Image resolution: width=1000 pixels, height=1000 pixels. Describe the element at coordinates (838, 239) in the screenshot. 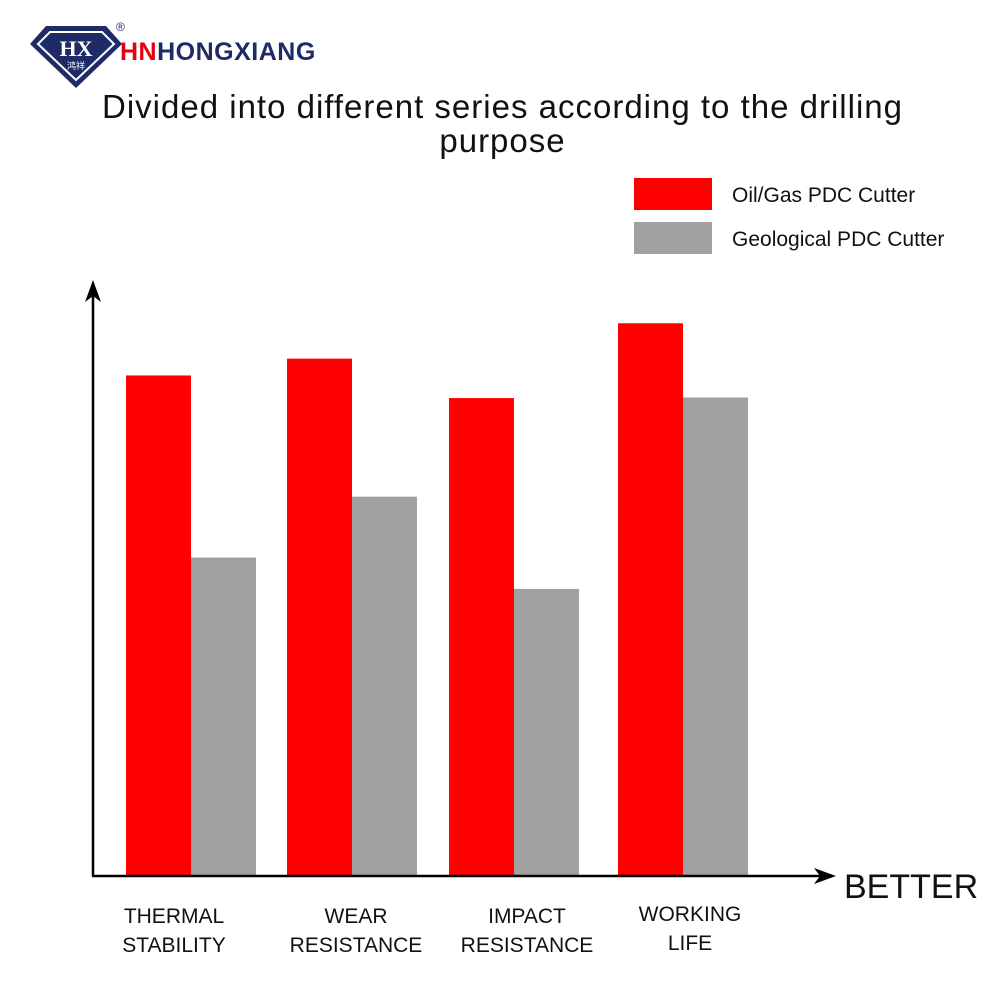

I see `legend-label-geological: Geological PDC Cutter` at that location.